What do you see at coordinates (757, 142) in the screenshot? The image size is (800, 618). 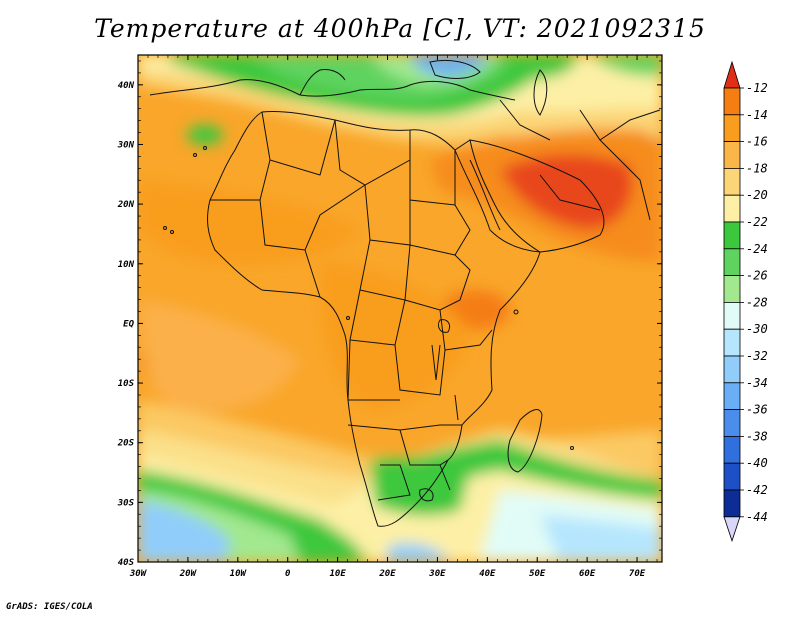 I see `colorbar-label: -16` at bounding box center [757, 142].